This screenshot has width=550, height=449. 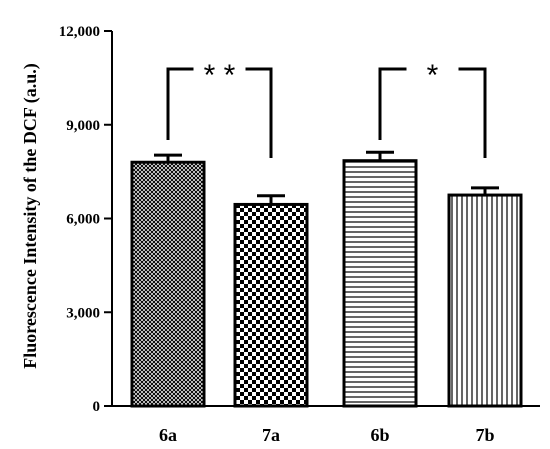 What do you see at coordinates (433, 75) in the screenshot?
I see `significance-label: *` at bounding box center [433, 75].